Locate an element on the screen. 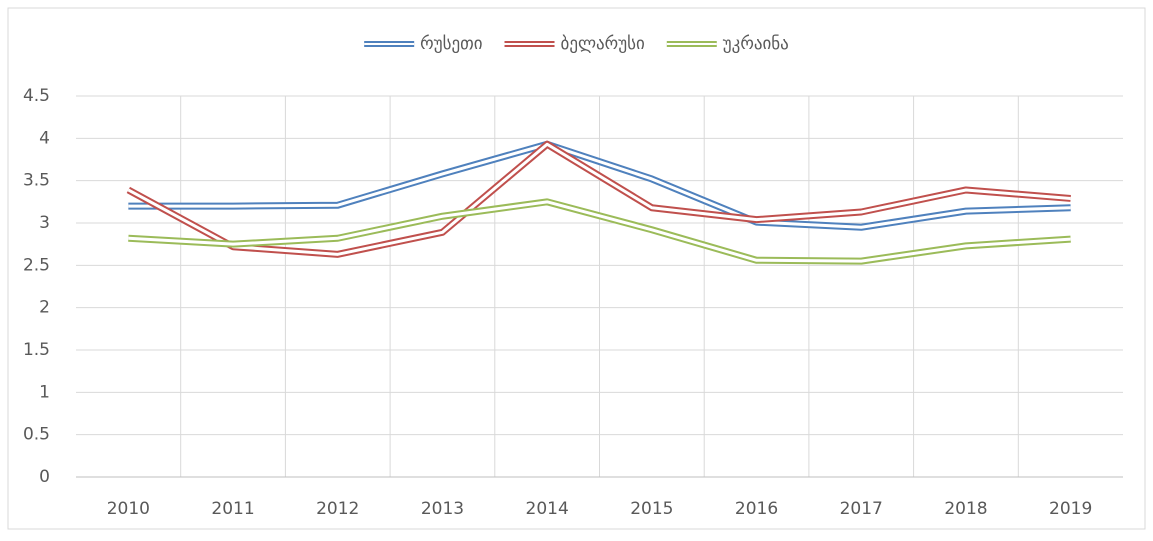  y-tick-label: 0 is located at coordinates (44, 477).